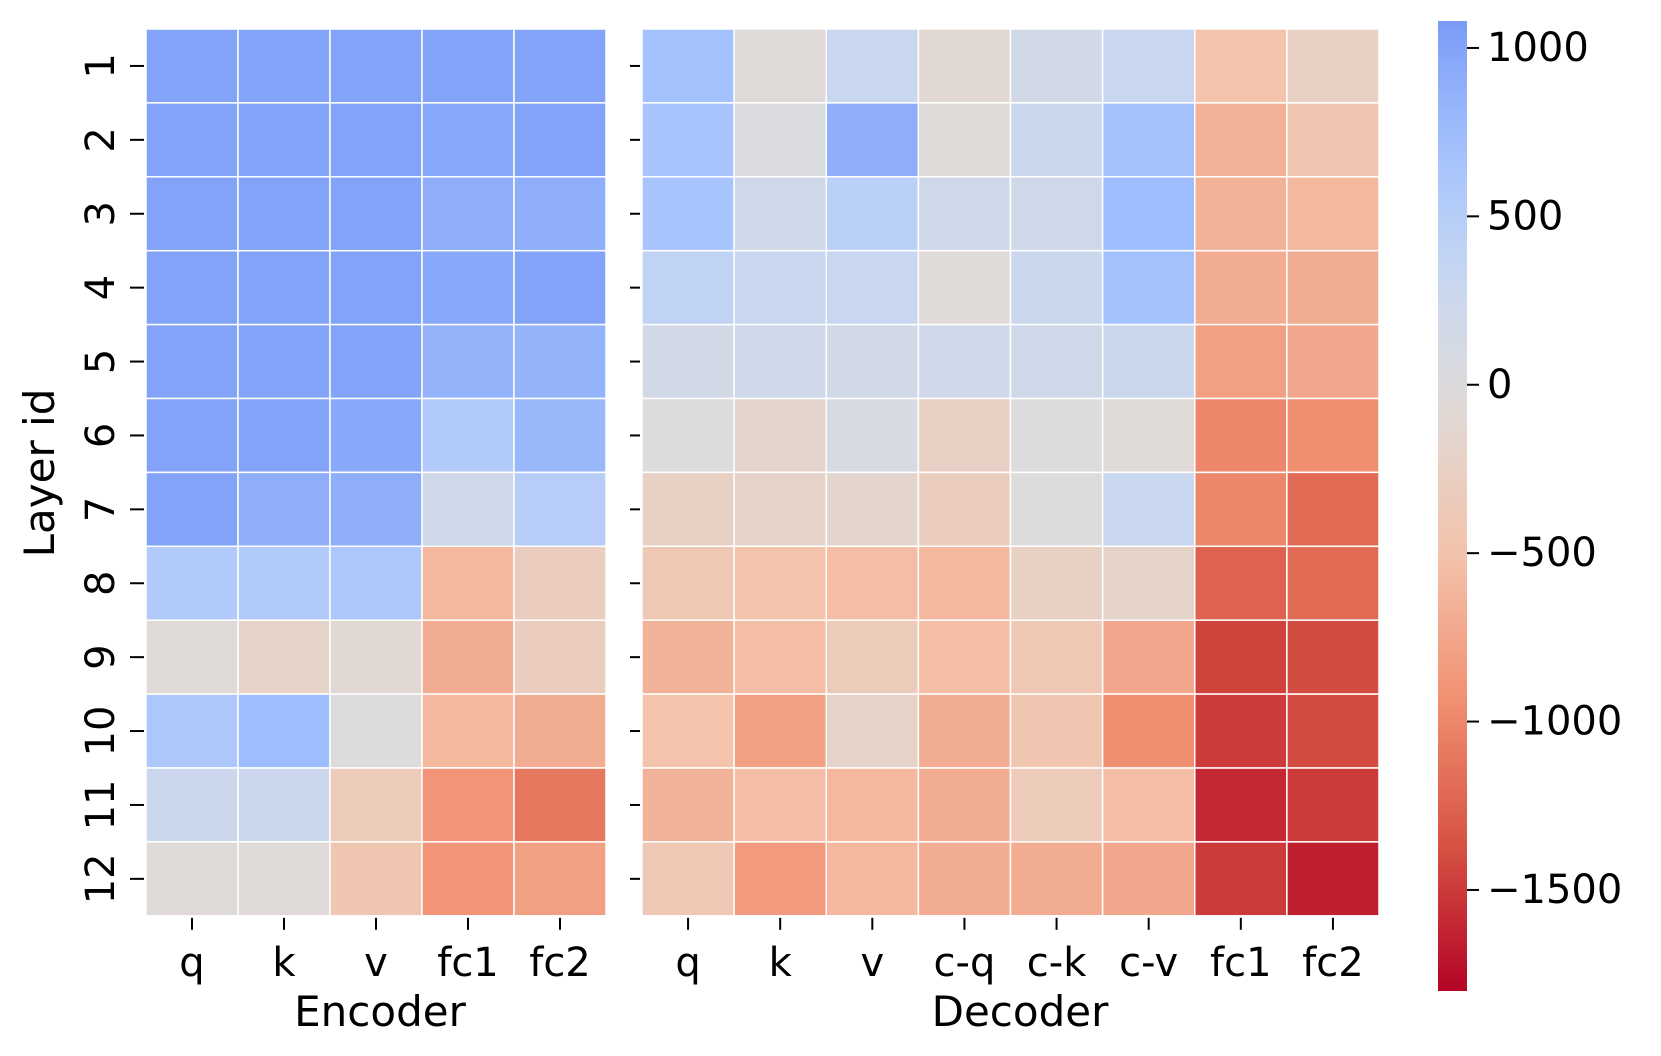 The width and height of the screenshot is (1661, 1056). What do you see at coordinates (1057, 963) in the screenshot?
I see `column-label: c-k` at bounding box center [1057, 963].